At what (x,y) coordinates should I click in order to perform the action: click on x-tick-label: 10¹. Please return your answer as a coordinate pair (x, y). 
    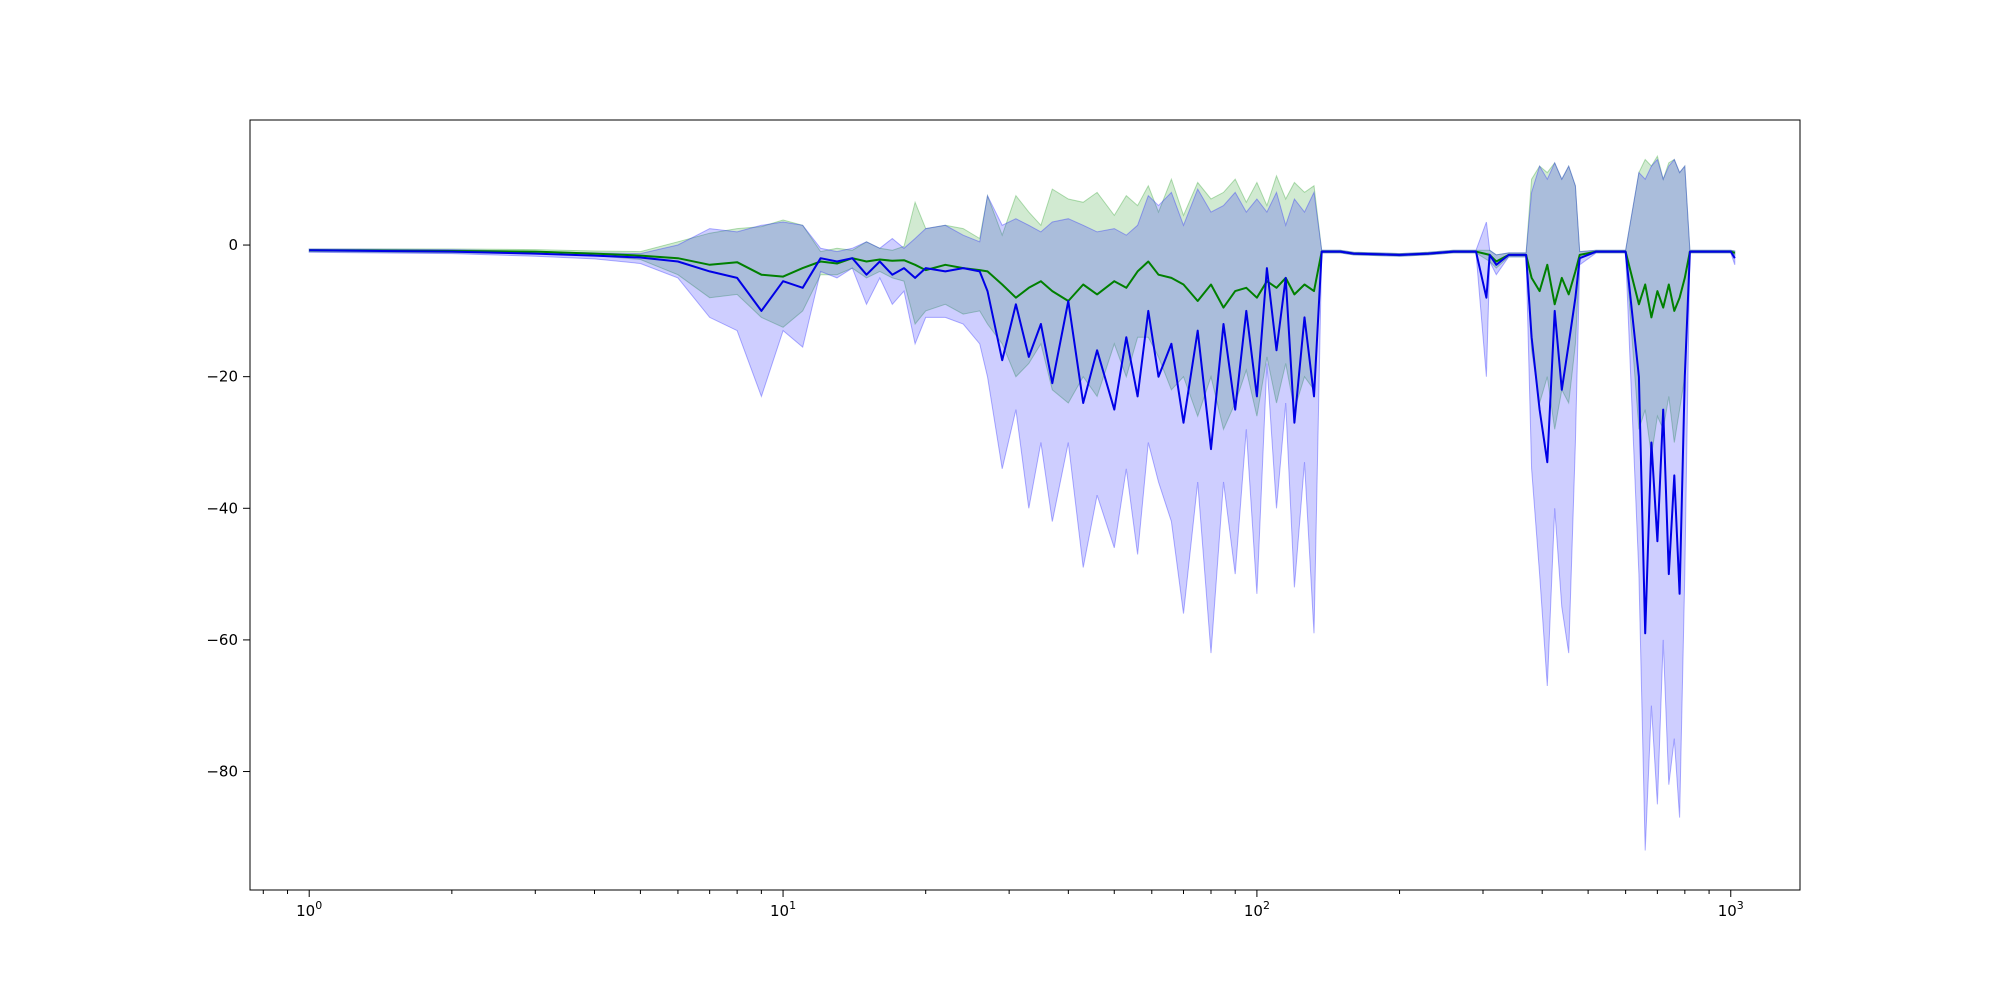
    Looking at the image, I should click on (783, 909).